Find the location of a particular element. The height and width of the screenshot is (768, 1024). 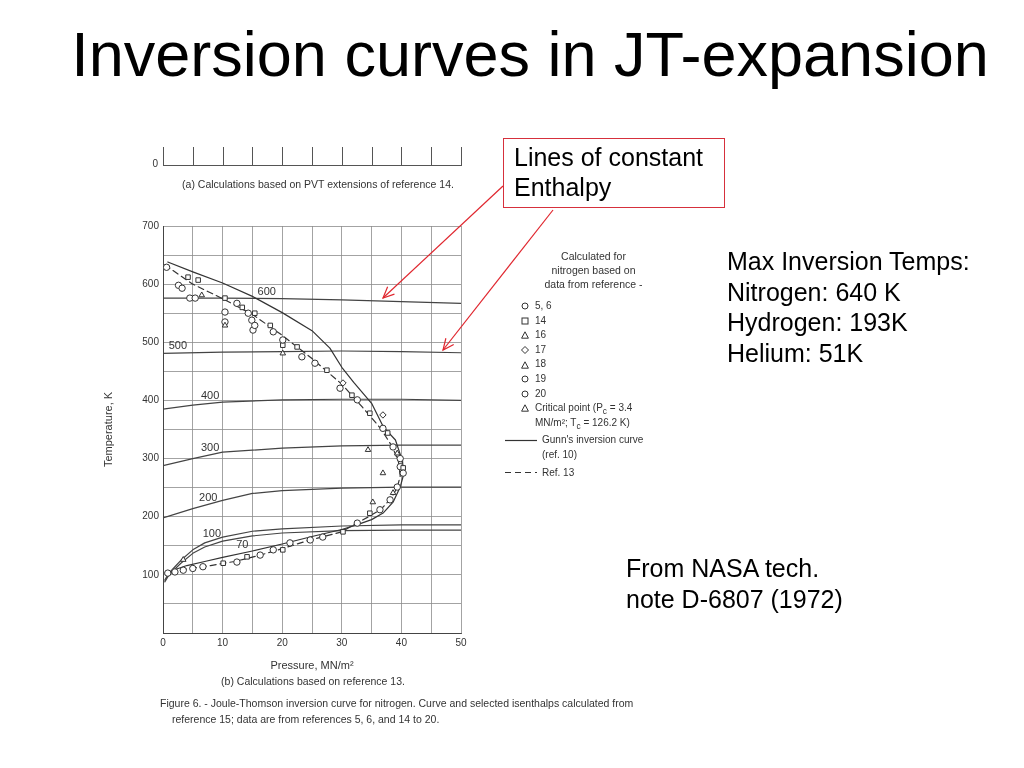

chart-title: Inversion curves in JT-expansion is located at coordinates (530, 54).